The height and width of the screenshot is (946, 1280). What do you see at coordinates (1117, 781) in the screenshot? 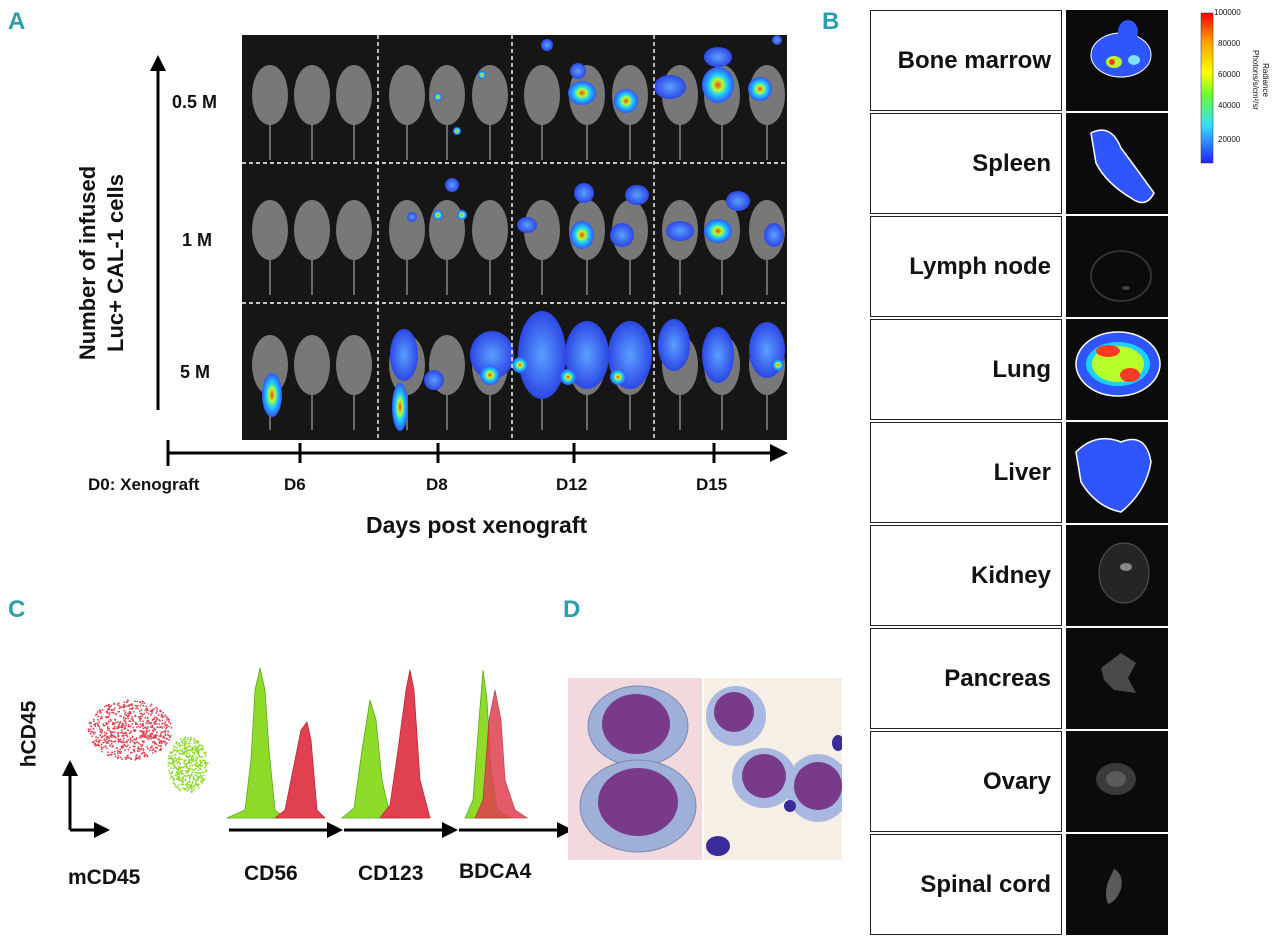
I see `tissue-image-ovary` at bounding box center [1117, 781].